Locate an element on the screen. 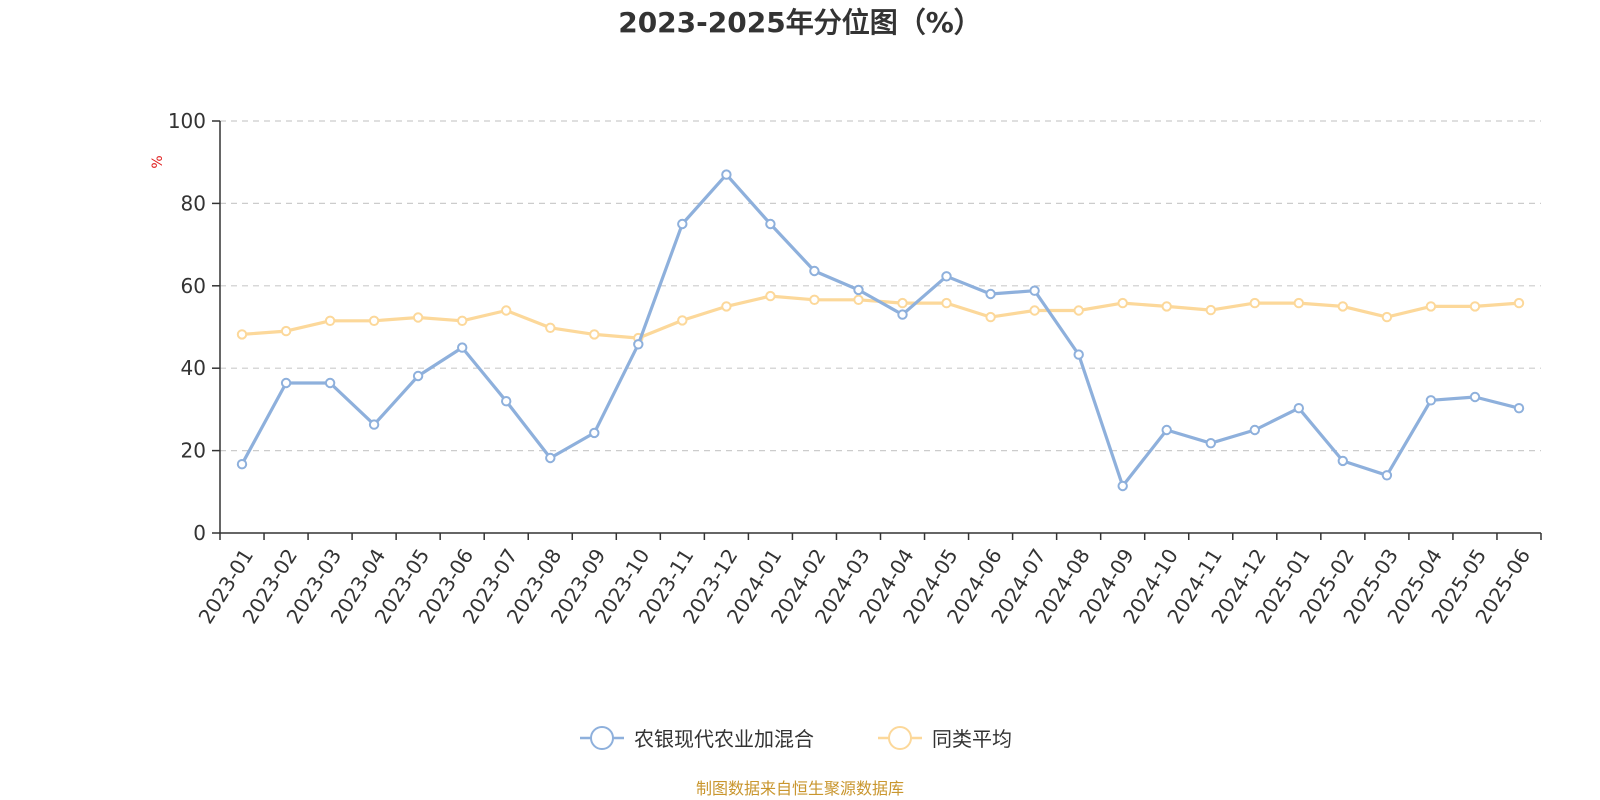 The height and width of the screenshot is (800, 1600). legend-item-1: 同类平均 is located at coordinates (945, 738).